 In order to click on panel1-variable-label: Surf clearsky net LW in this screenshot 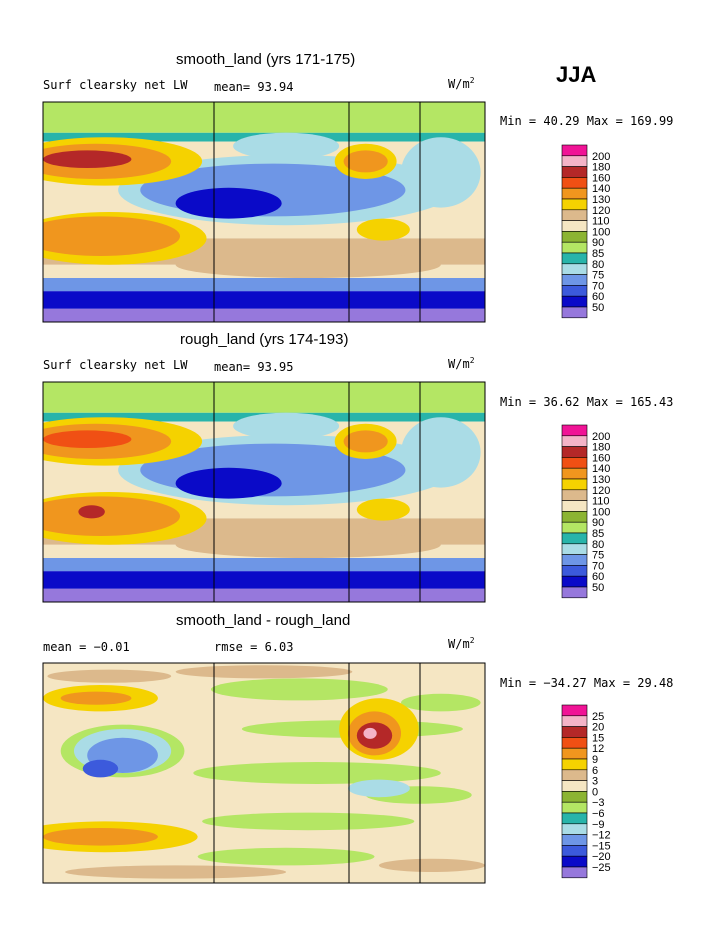, I will do `click(115, 85)`.